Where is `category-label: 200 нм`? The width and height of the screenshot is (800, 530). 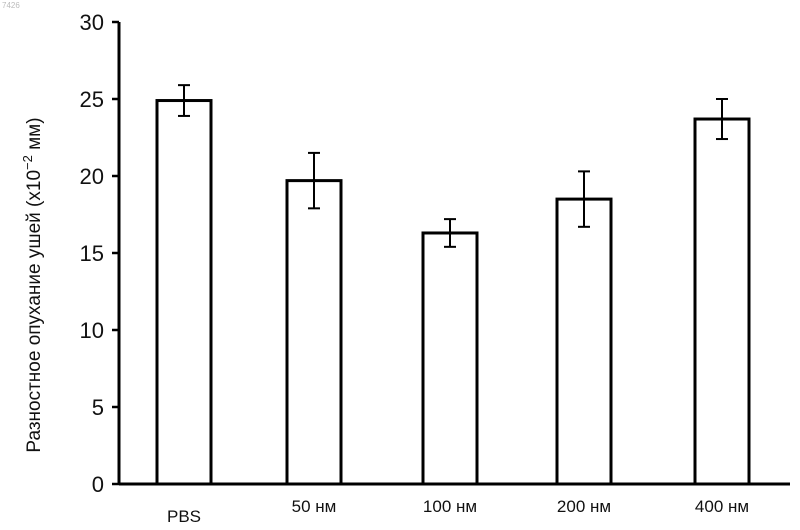 category-label: 200 нм is located at coordinates (584, 506).